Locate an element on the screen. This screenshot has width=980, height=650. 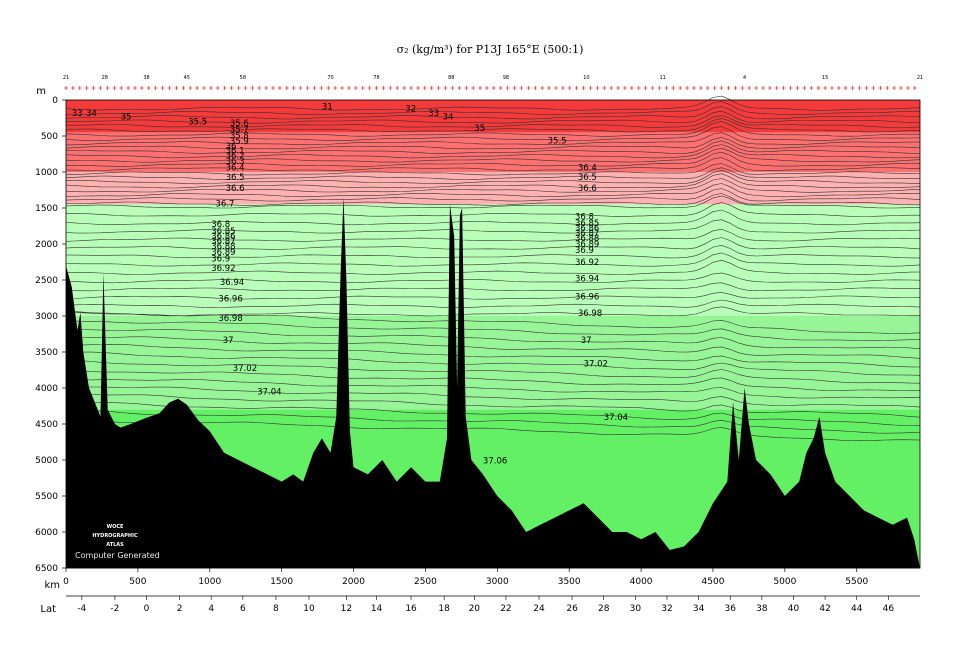
station-label: 78 is located at coordinates (376, 78).